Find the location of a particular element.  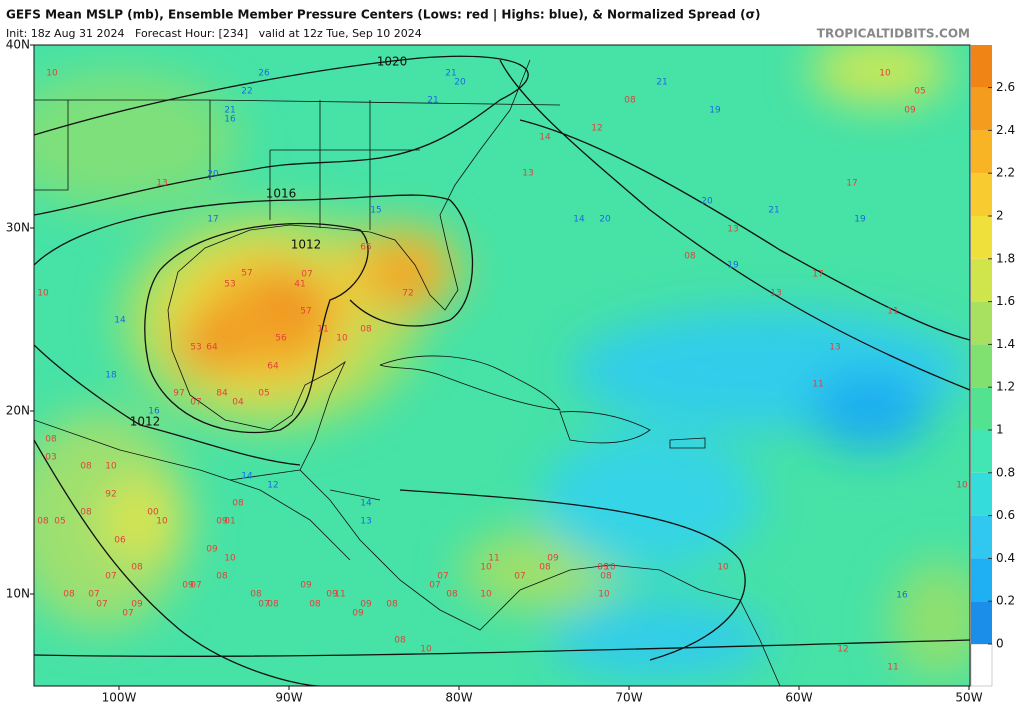

low-center: 01 is located at coordinates (229, 522).